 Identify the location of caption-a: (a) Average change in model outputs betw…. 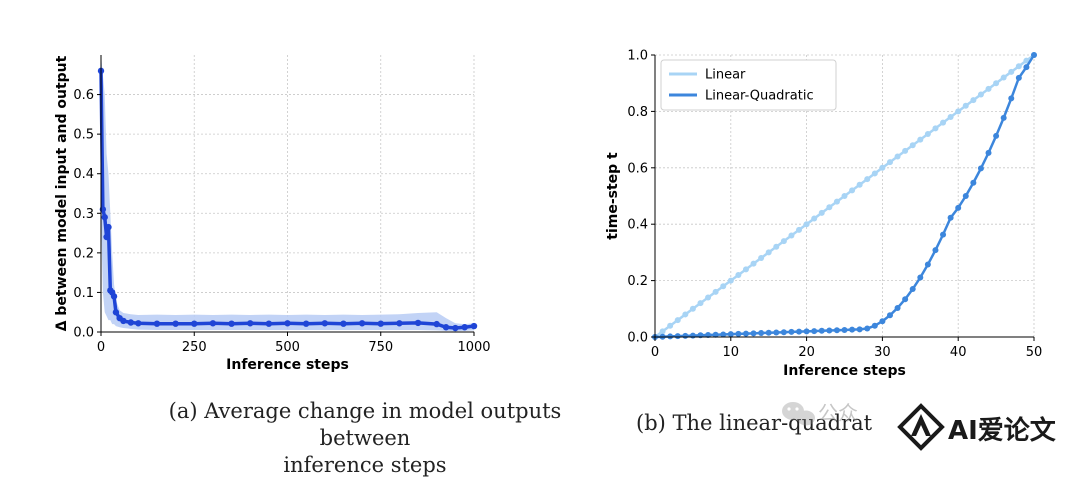
(365, 438).